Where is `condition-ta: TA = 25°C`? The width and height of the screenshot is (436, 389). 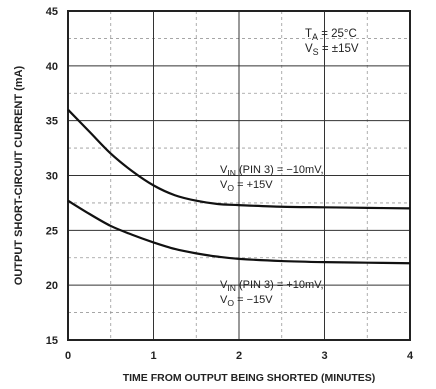 condition-ta: TA = 25°C is located at coordinates (331, 35).